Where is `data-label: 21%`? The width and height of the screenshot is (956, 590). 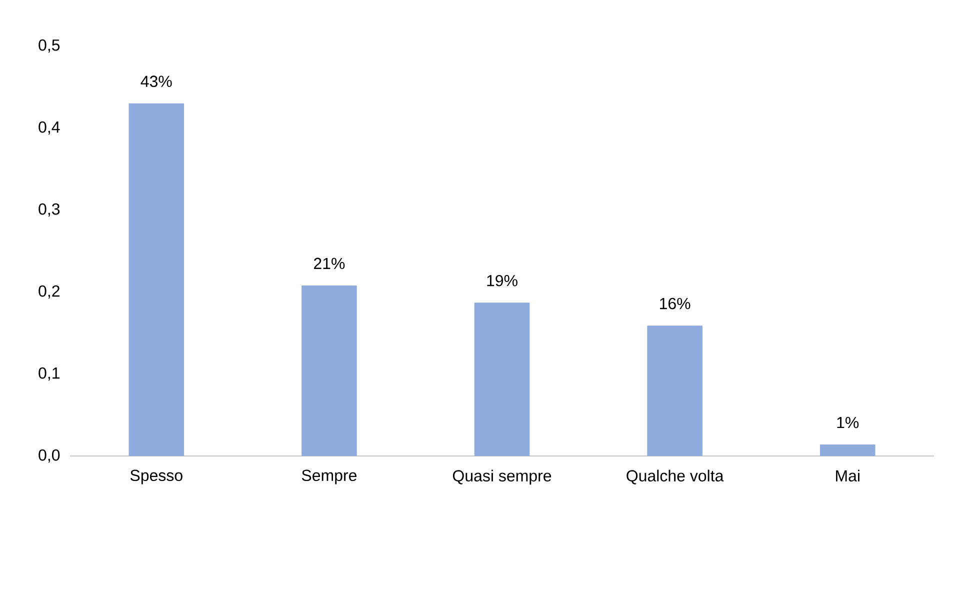
data-label: 21% is located at coordinates (329, 264).